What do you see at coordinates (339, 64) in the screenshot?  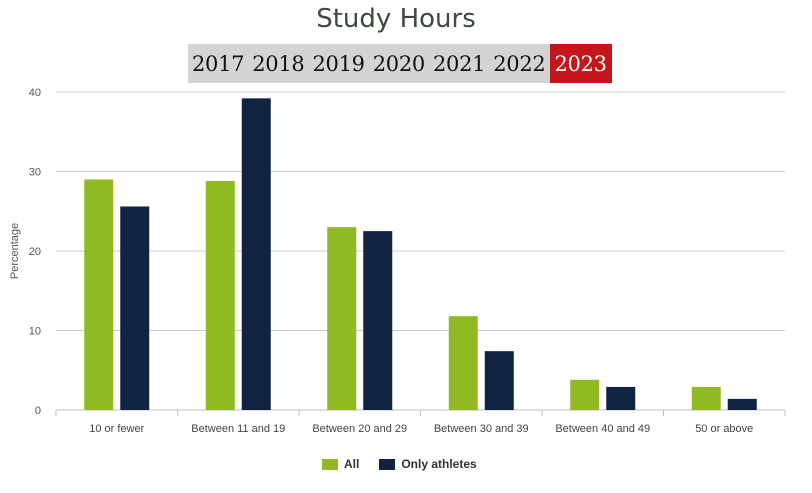 I see `year-tab-2019: 2019` at bounding box center [339, 64].